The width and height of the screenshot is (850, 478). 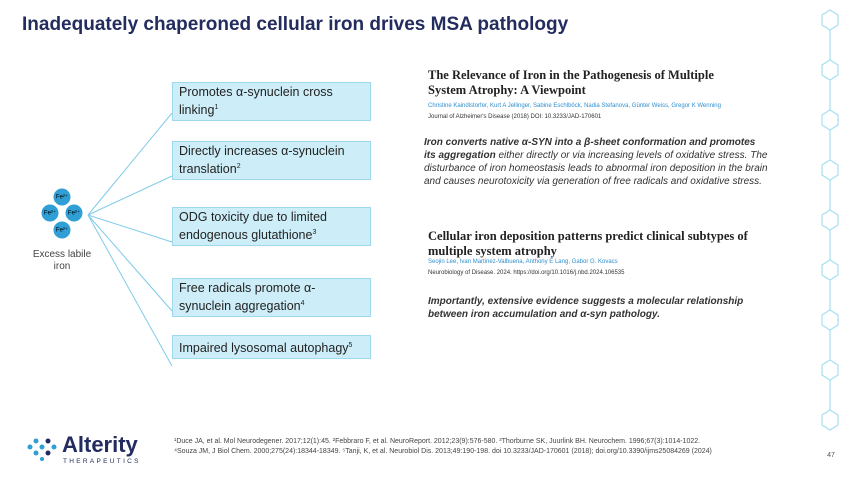 I want to click on effect-ref: 5, so click(x=350, y=345).